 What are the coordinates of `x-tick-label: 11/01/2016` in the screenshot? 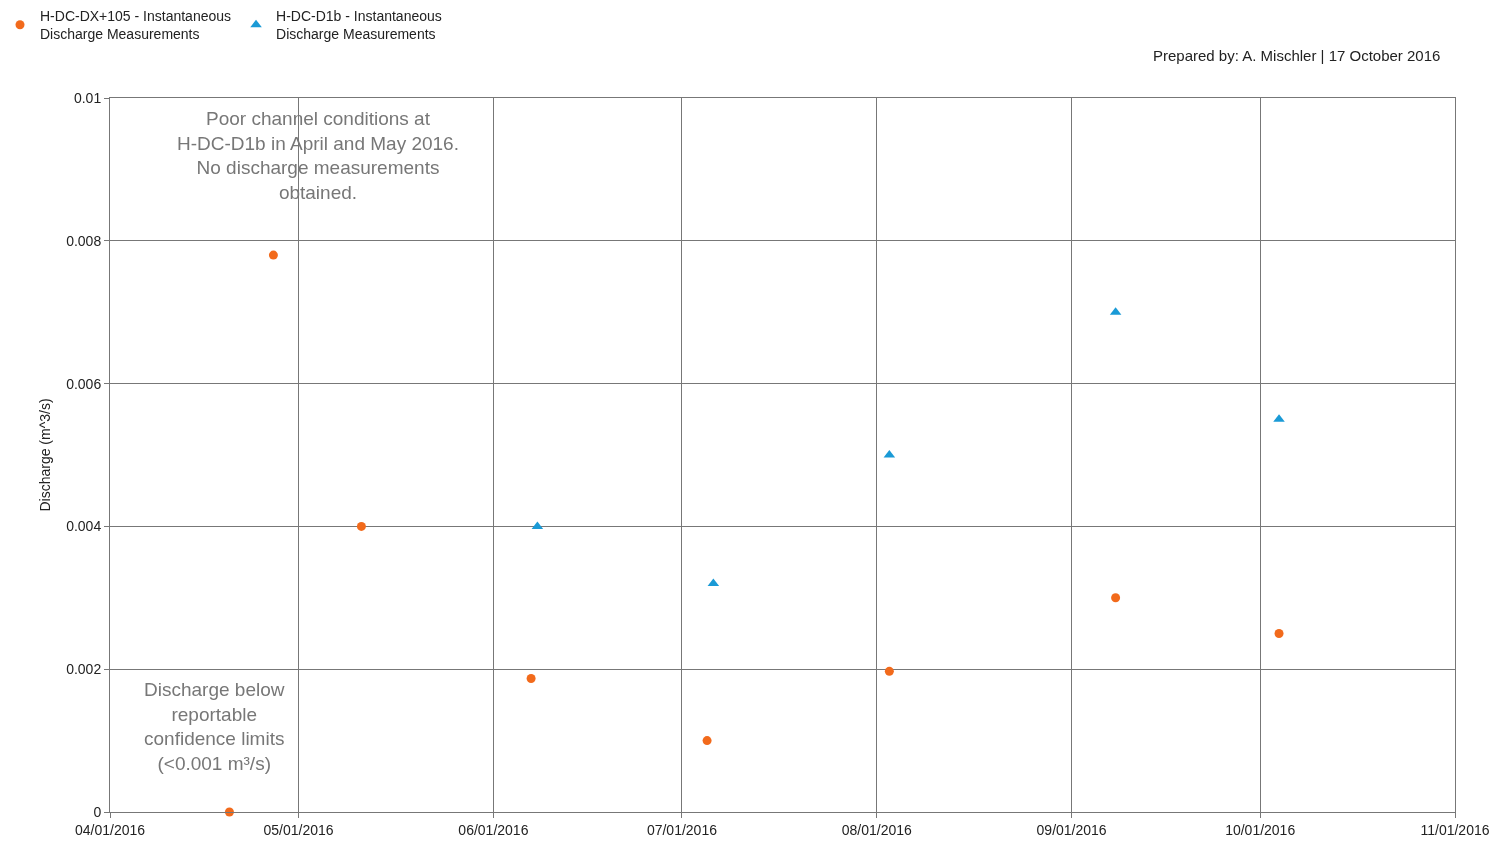 It's located at (1455, 829).